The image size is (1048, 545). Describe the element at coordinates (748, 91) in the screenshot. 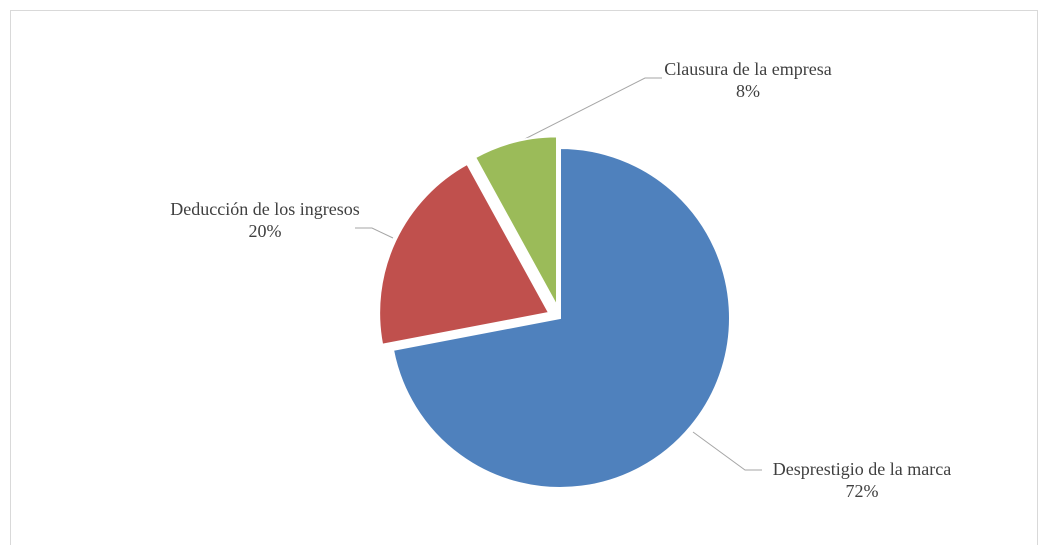

I see `value-label: 8%` at that location.